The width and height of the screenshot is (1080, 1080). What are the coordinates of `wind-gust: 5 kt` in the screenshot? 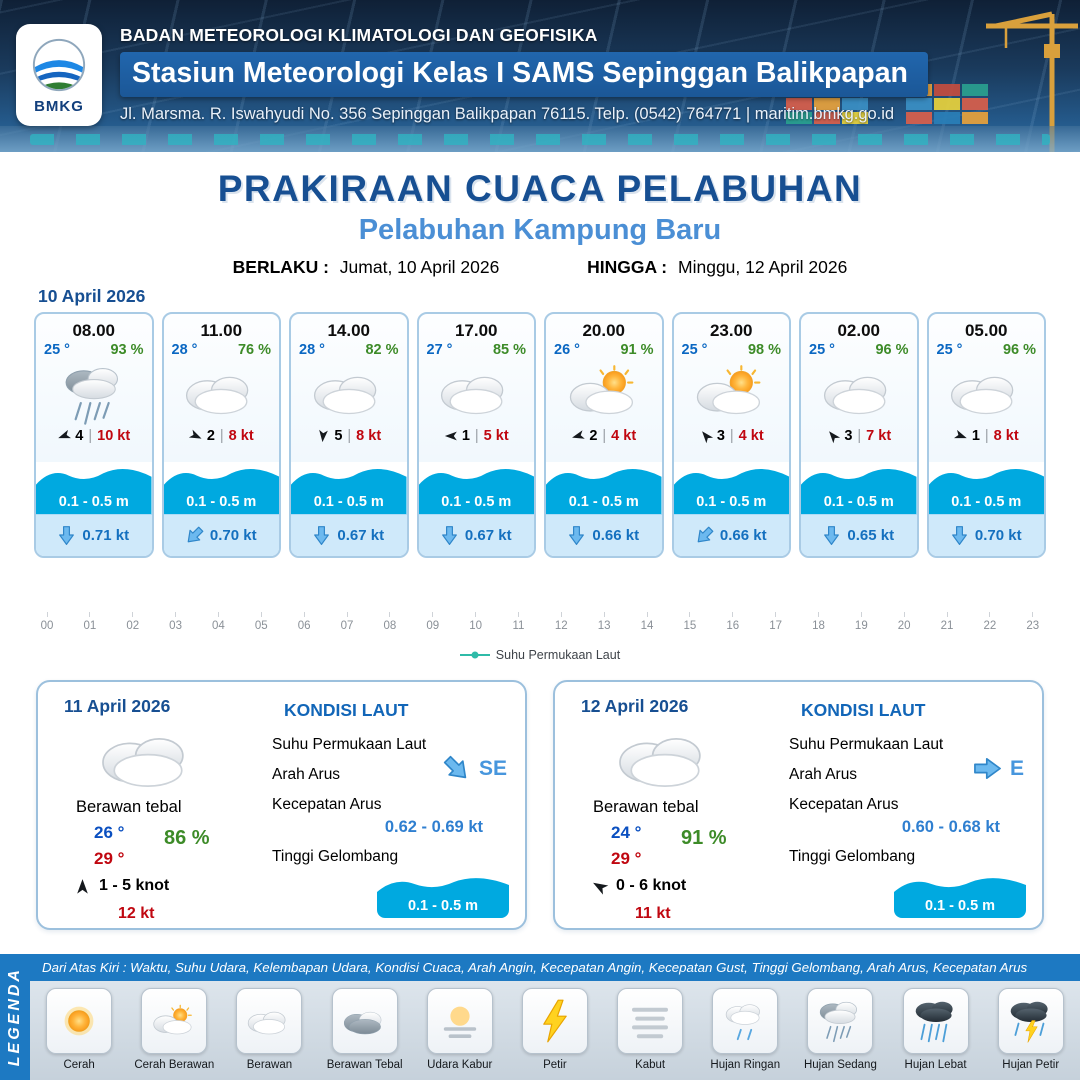 It's located at (496, 436).